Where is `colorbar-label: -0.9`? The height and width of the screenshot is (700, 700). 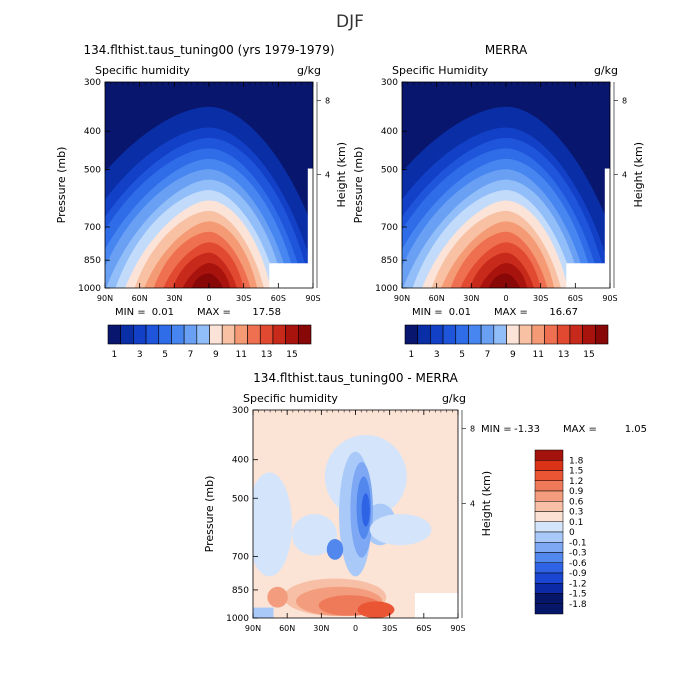
colorbar-label: -0.9 is located at coordinates (578, 574).